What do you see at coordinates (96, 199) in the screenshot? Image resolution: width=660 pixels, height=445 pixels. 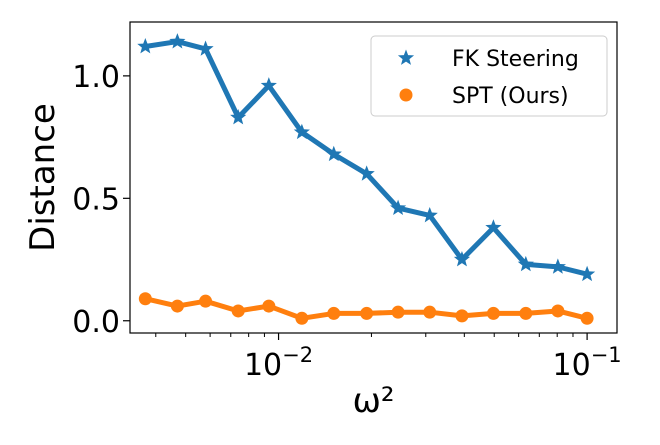 I see `y-tick-label: 0.5` at bounding box center [96, 199].